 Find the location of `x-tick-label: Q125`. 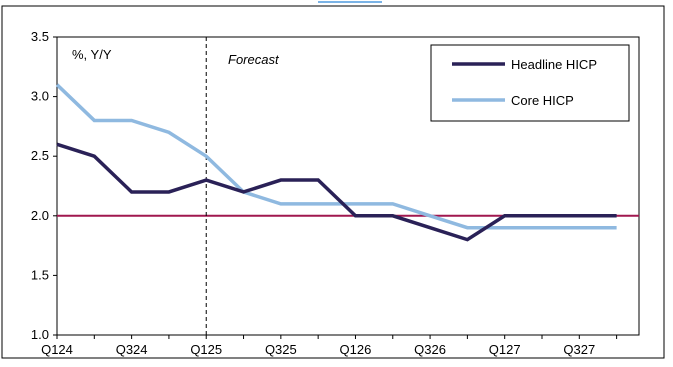

x-tick-label: Q125 is located at coordinates (206, 349).